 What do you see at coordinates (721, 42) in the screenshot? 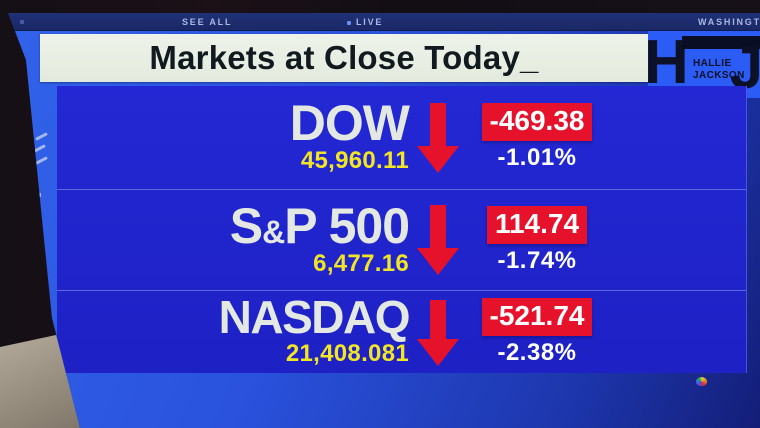
I see `logo-bar` at bounding box center [721, 42].